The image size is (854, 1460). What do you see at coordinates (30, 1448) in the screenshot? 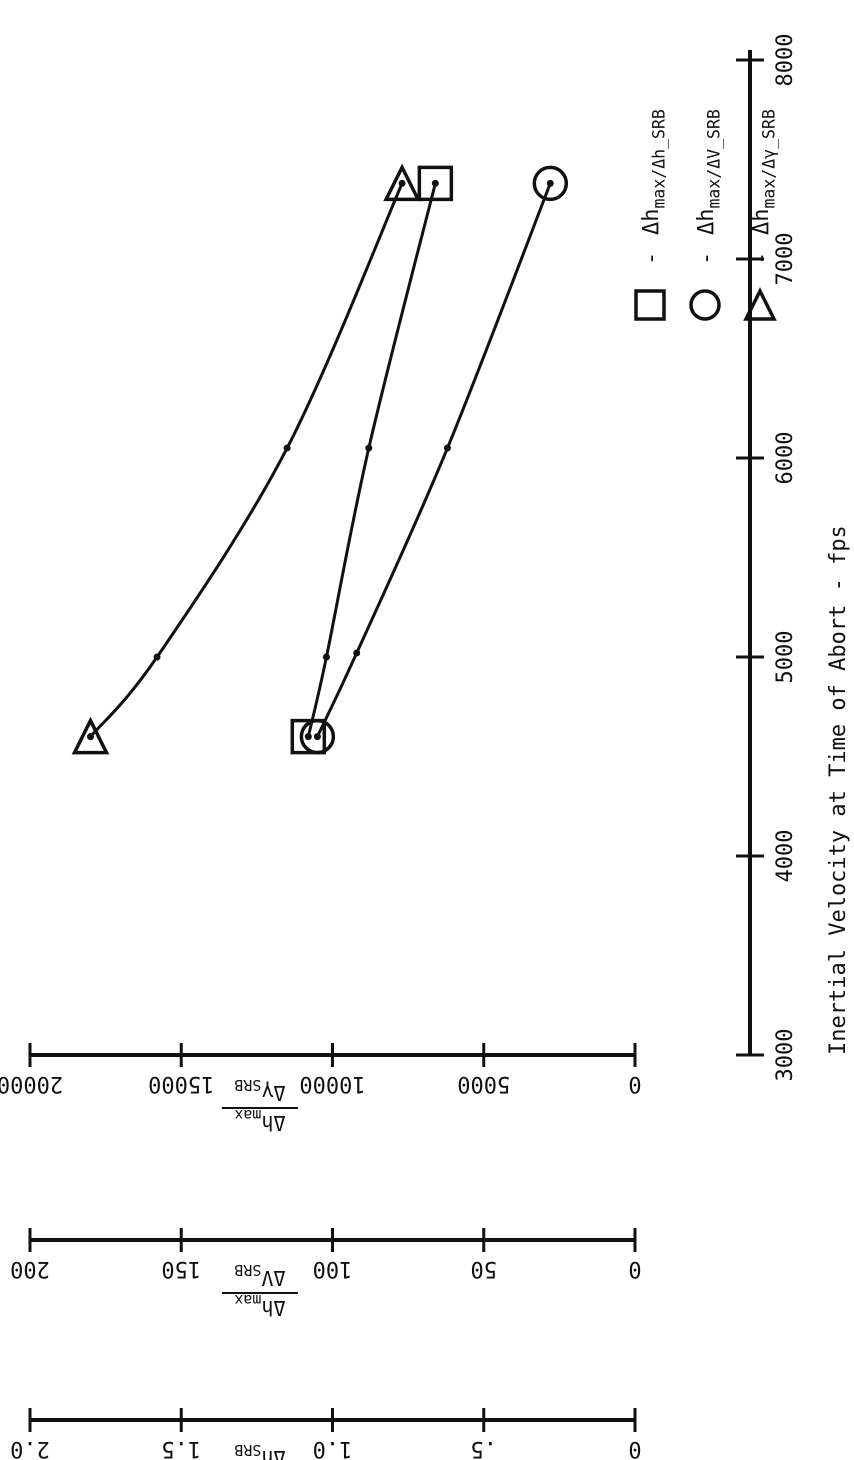
I see `value-tick-label: 2.0` at bounding box center [30, 1448].